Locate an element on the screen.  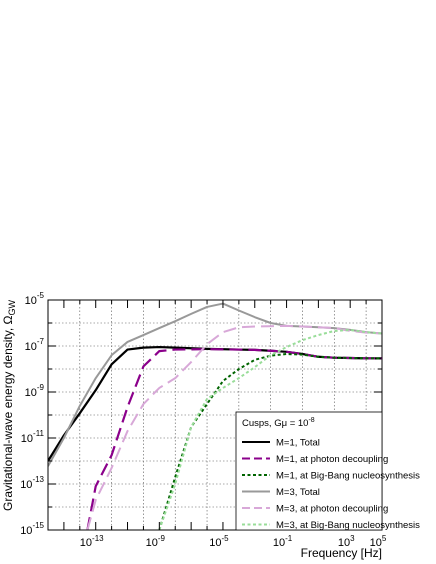
x-tick-label: 10⁵ is located at coordinates (378, 541).